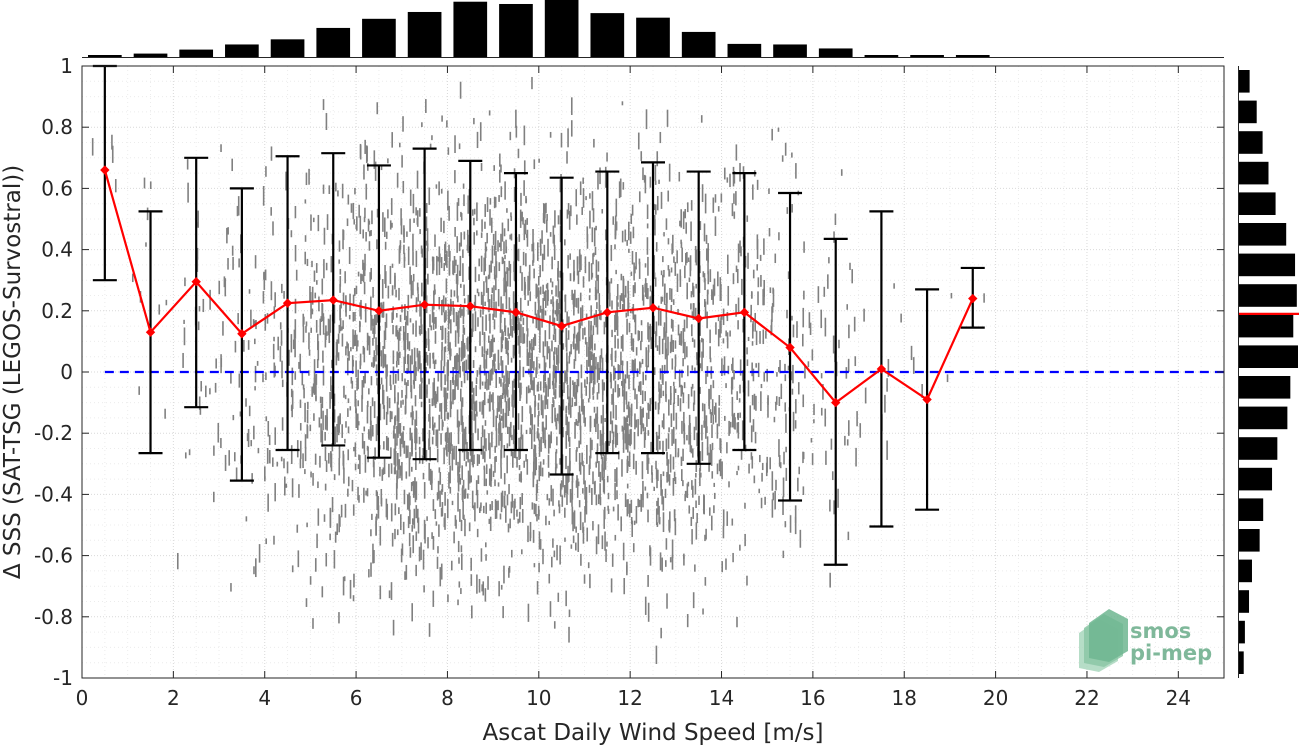 Image resolution: width=1299 pixels, height=747 pixels. What do you see at coordinates (1268, 372) in the screenshot?
I see `y-histogram` at bounding box center [1268, 372].